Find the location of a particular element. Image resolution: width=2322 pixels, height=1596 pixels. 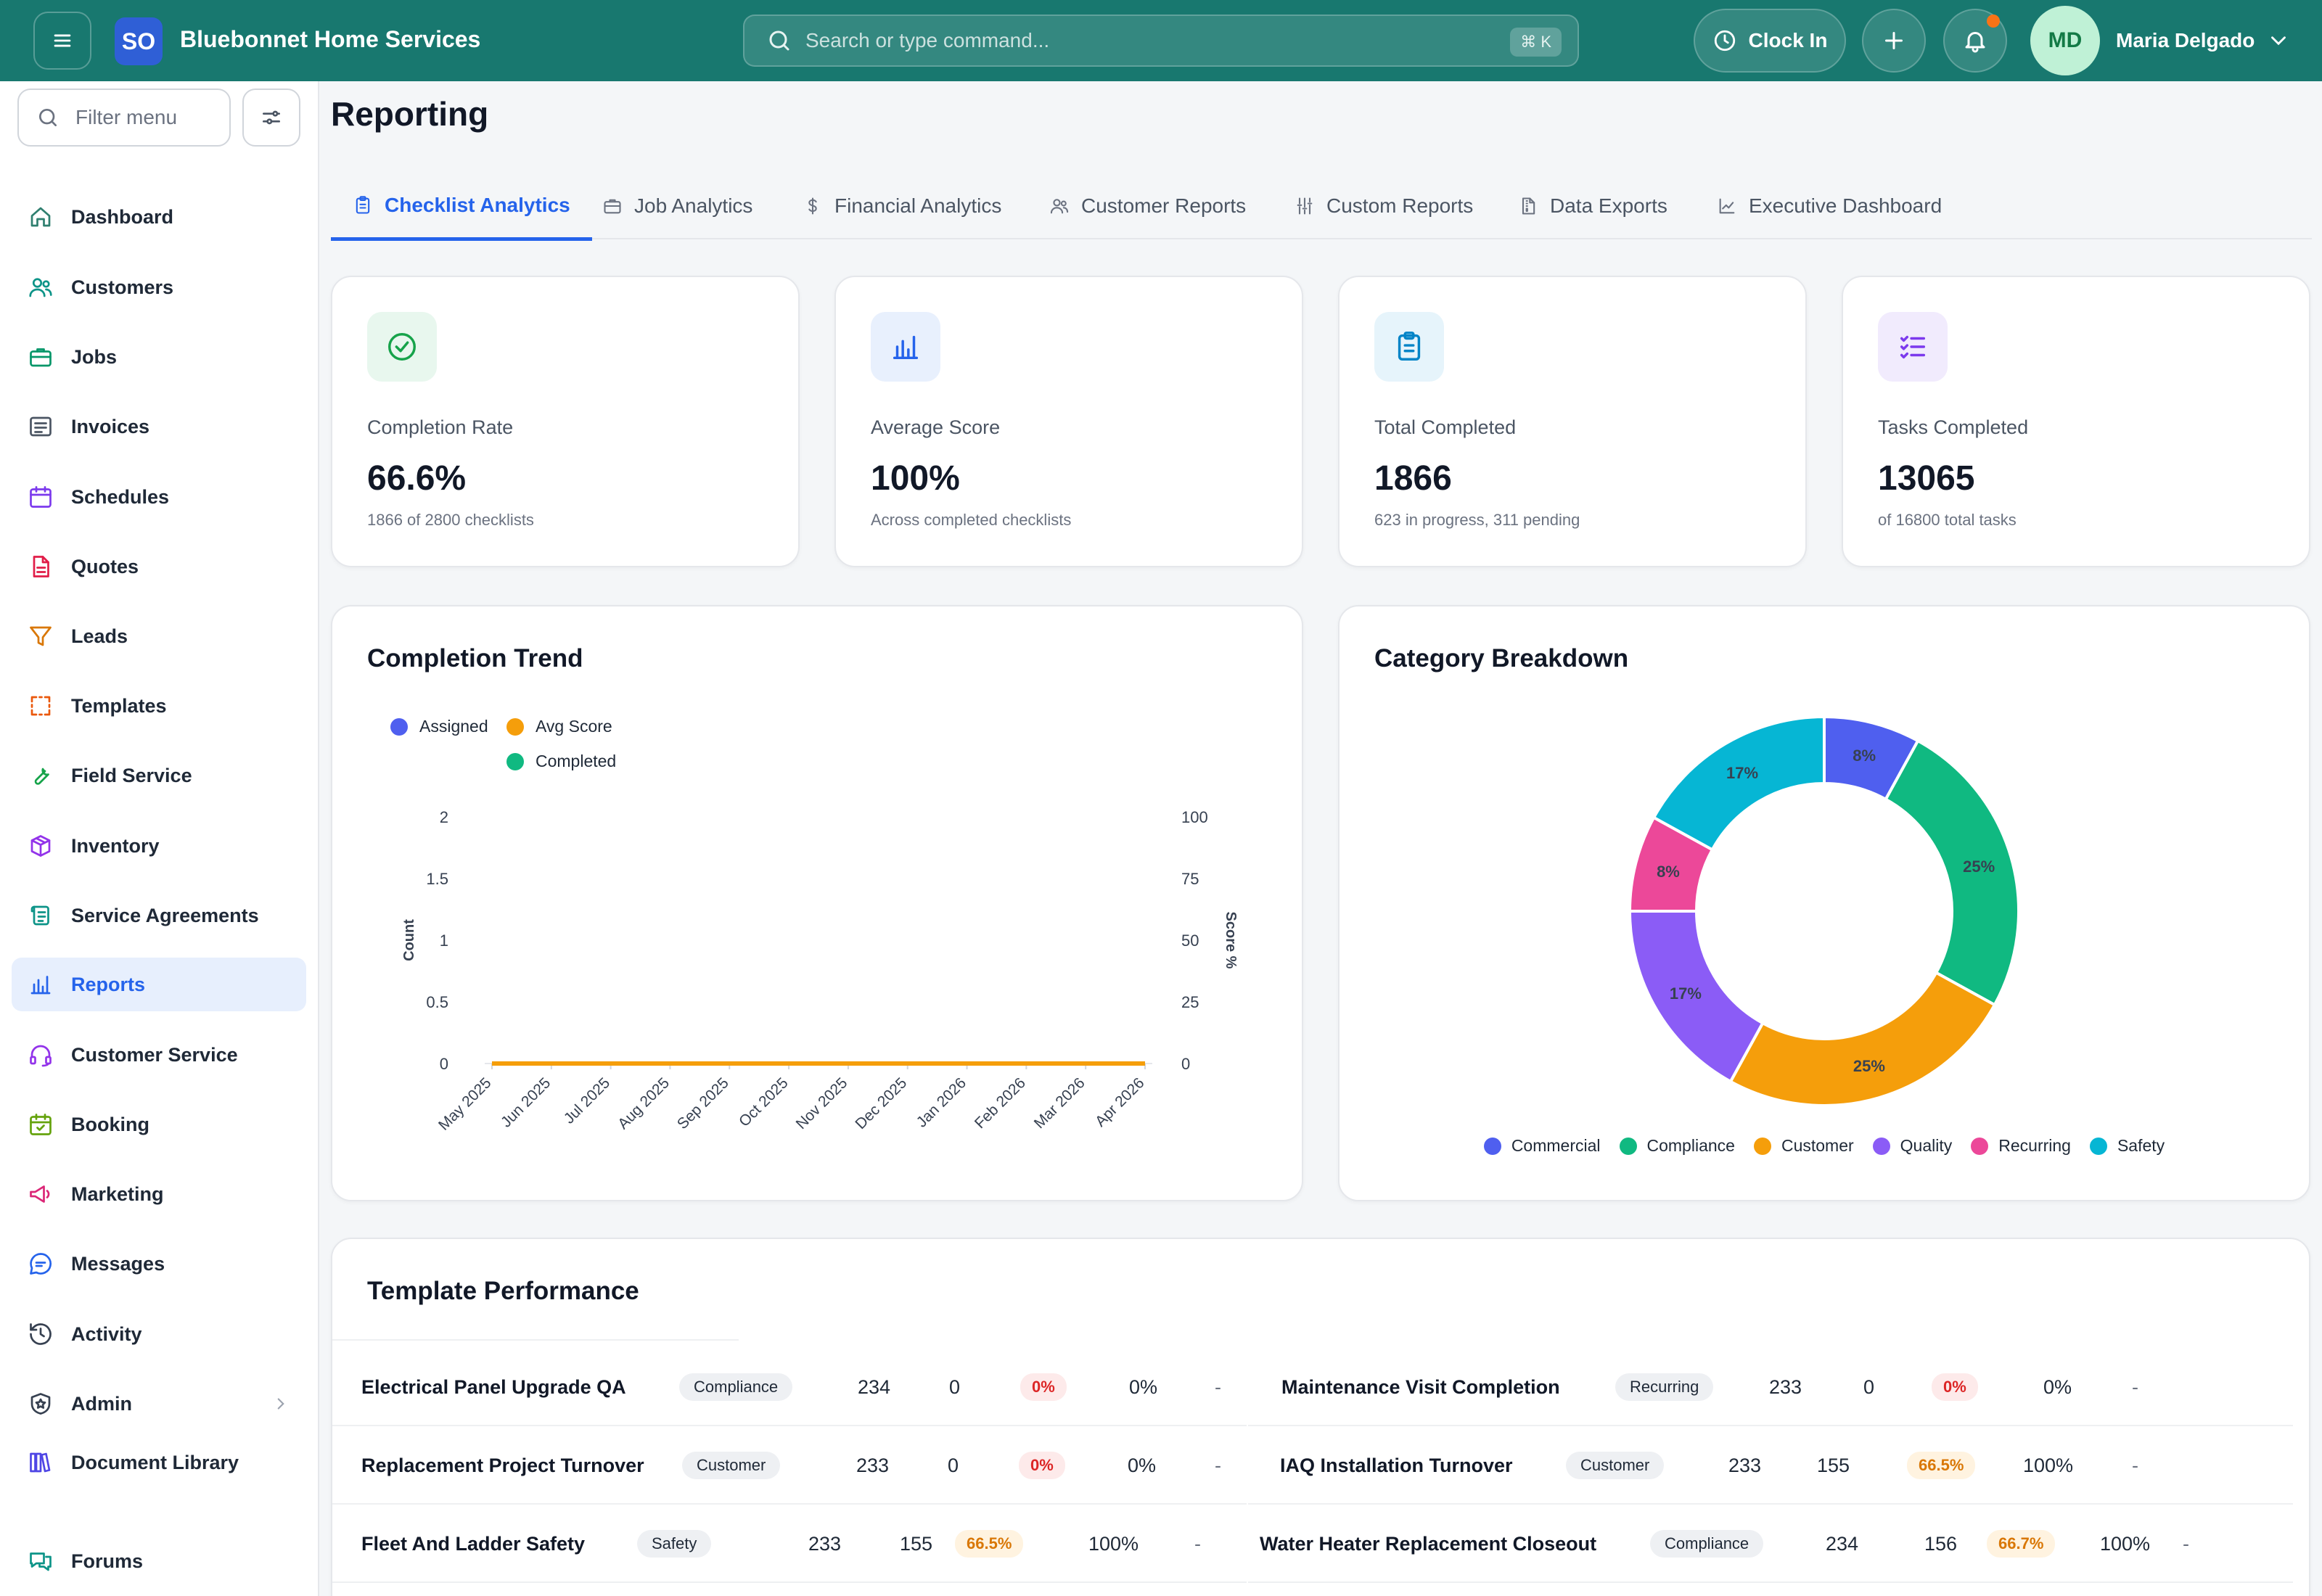

tab-custom-reports: Custom Reports is located at coordinates (1384, 206).